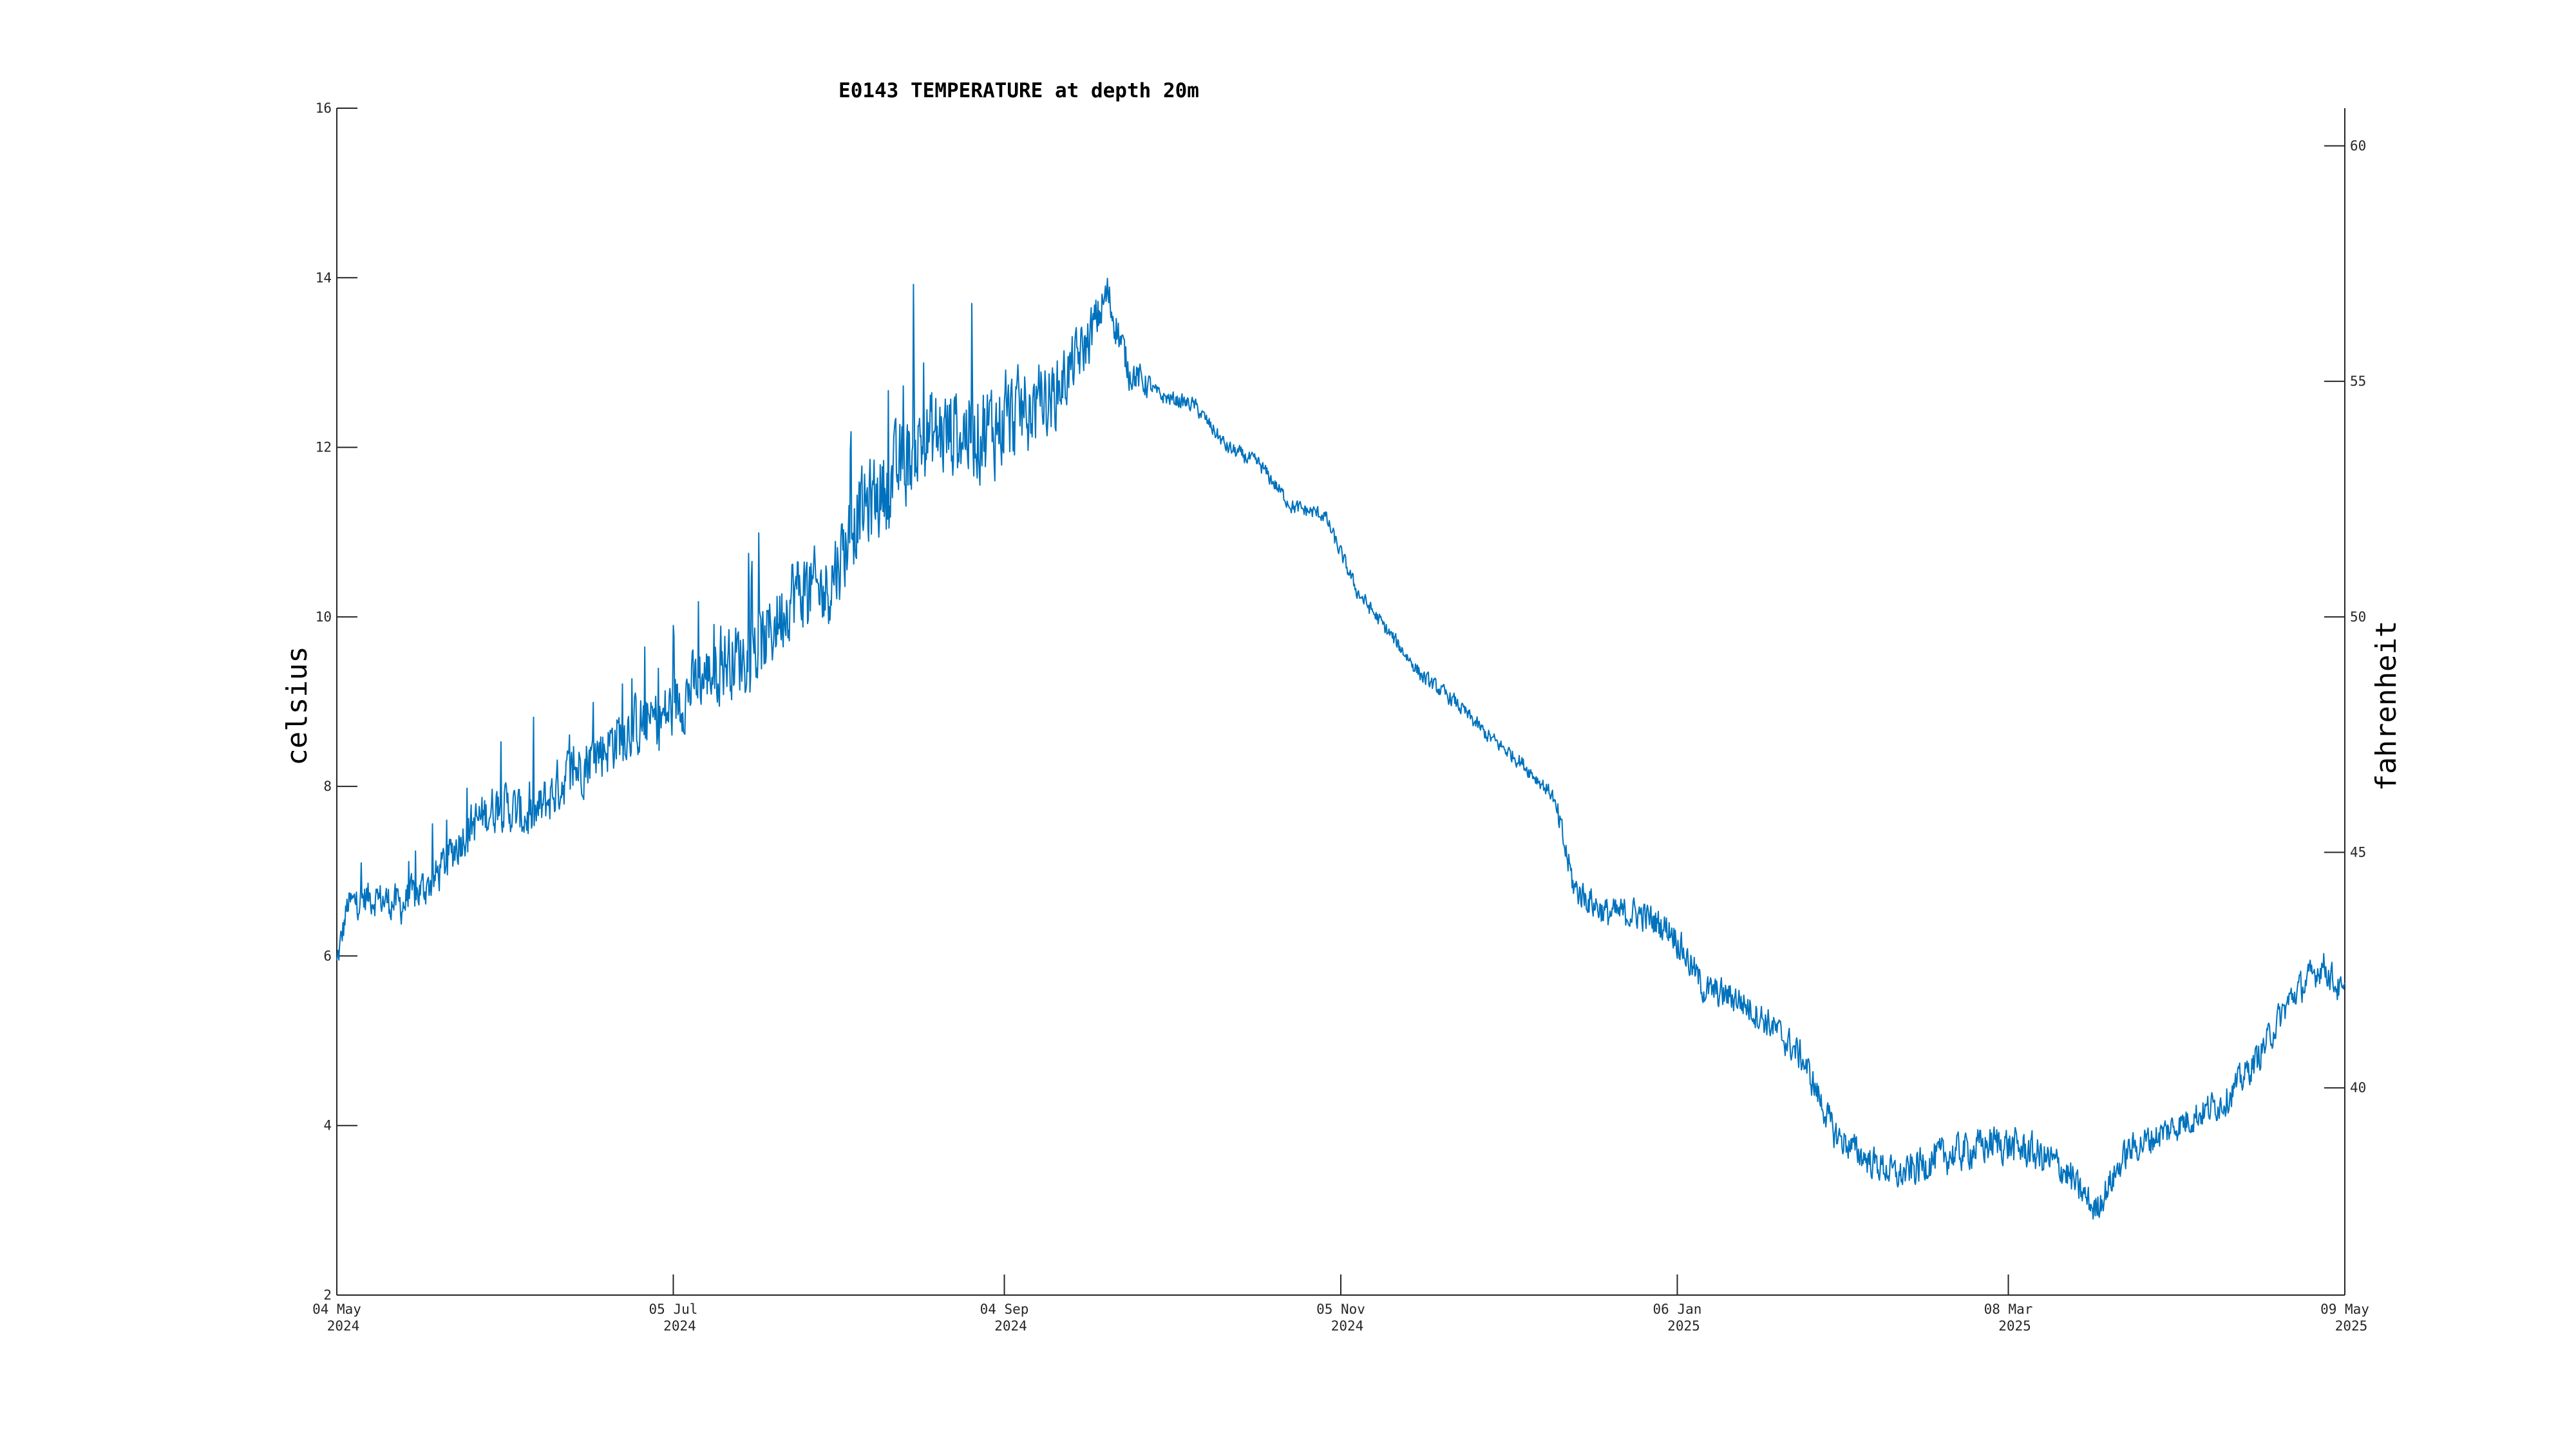 The width and height of the screenshot is (2576, 1449). Describe the element at coordinates (2344, 1309) in the screenshot. I see `x-tick-label: 09 May` at that location.